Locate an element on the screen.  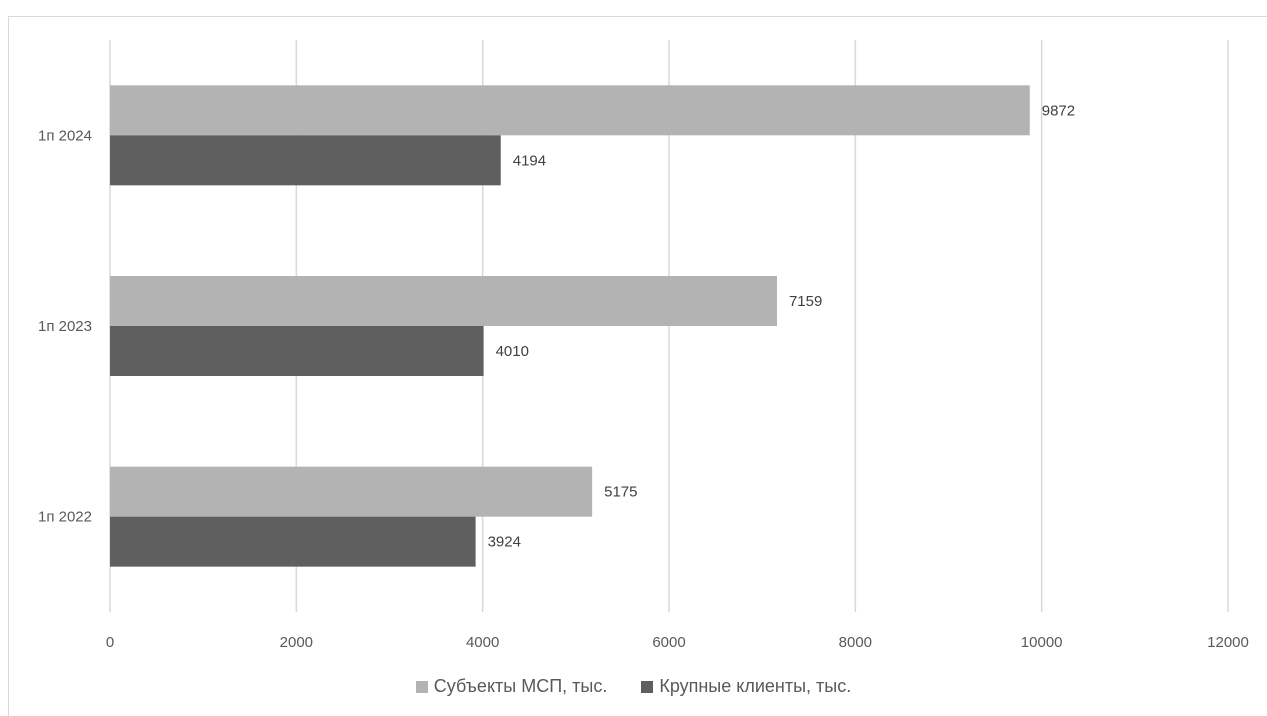
data-label: 3924 is located at coordinates (504, 542).